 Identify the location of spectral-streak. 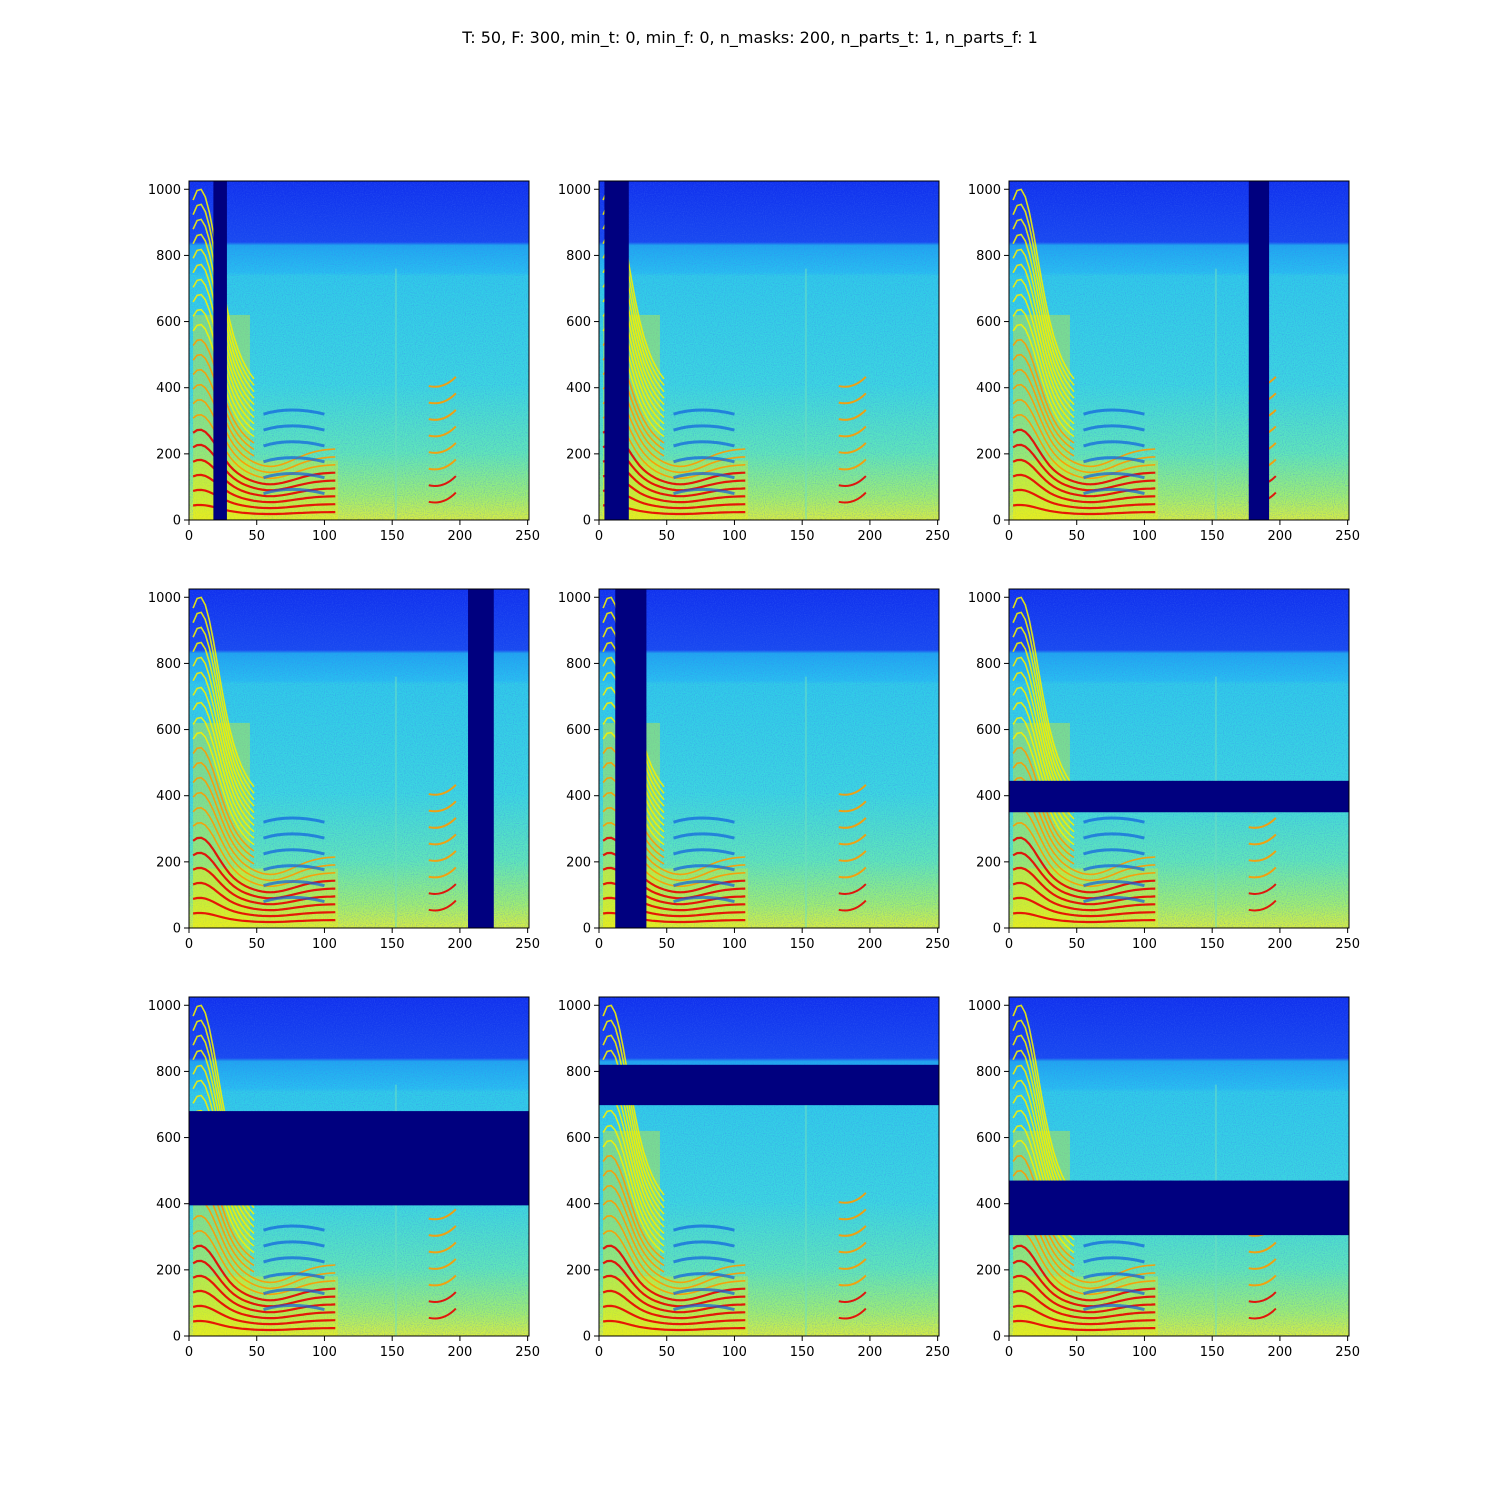
(395, 802).